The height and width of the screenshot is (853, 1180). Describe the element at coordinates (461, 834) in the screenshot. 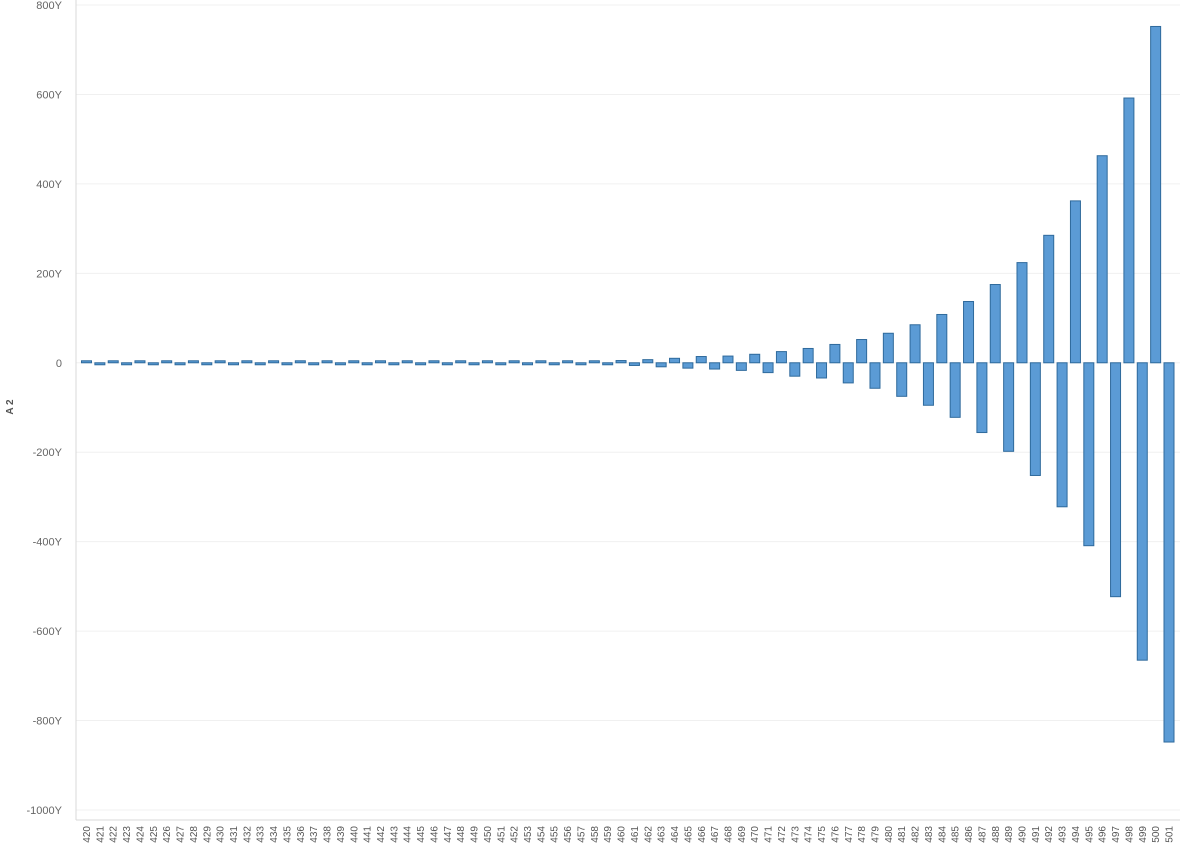

I see `x-tick-label: 448` at that location.